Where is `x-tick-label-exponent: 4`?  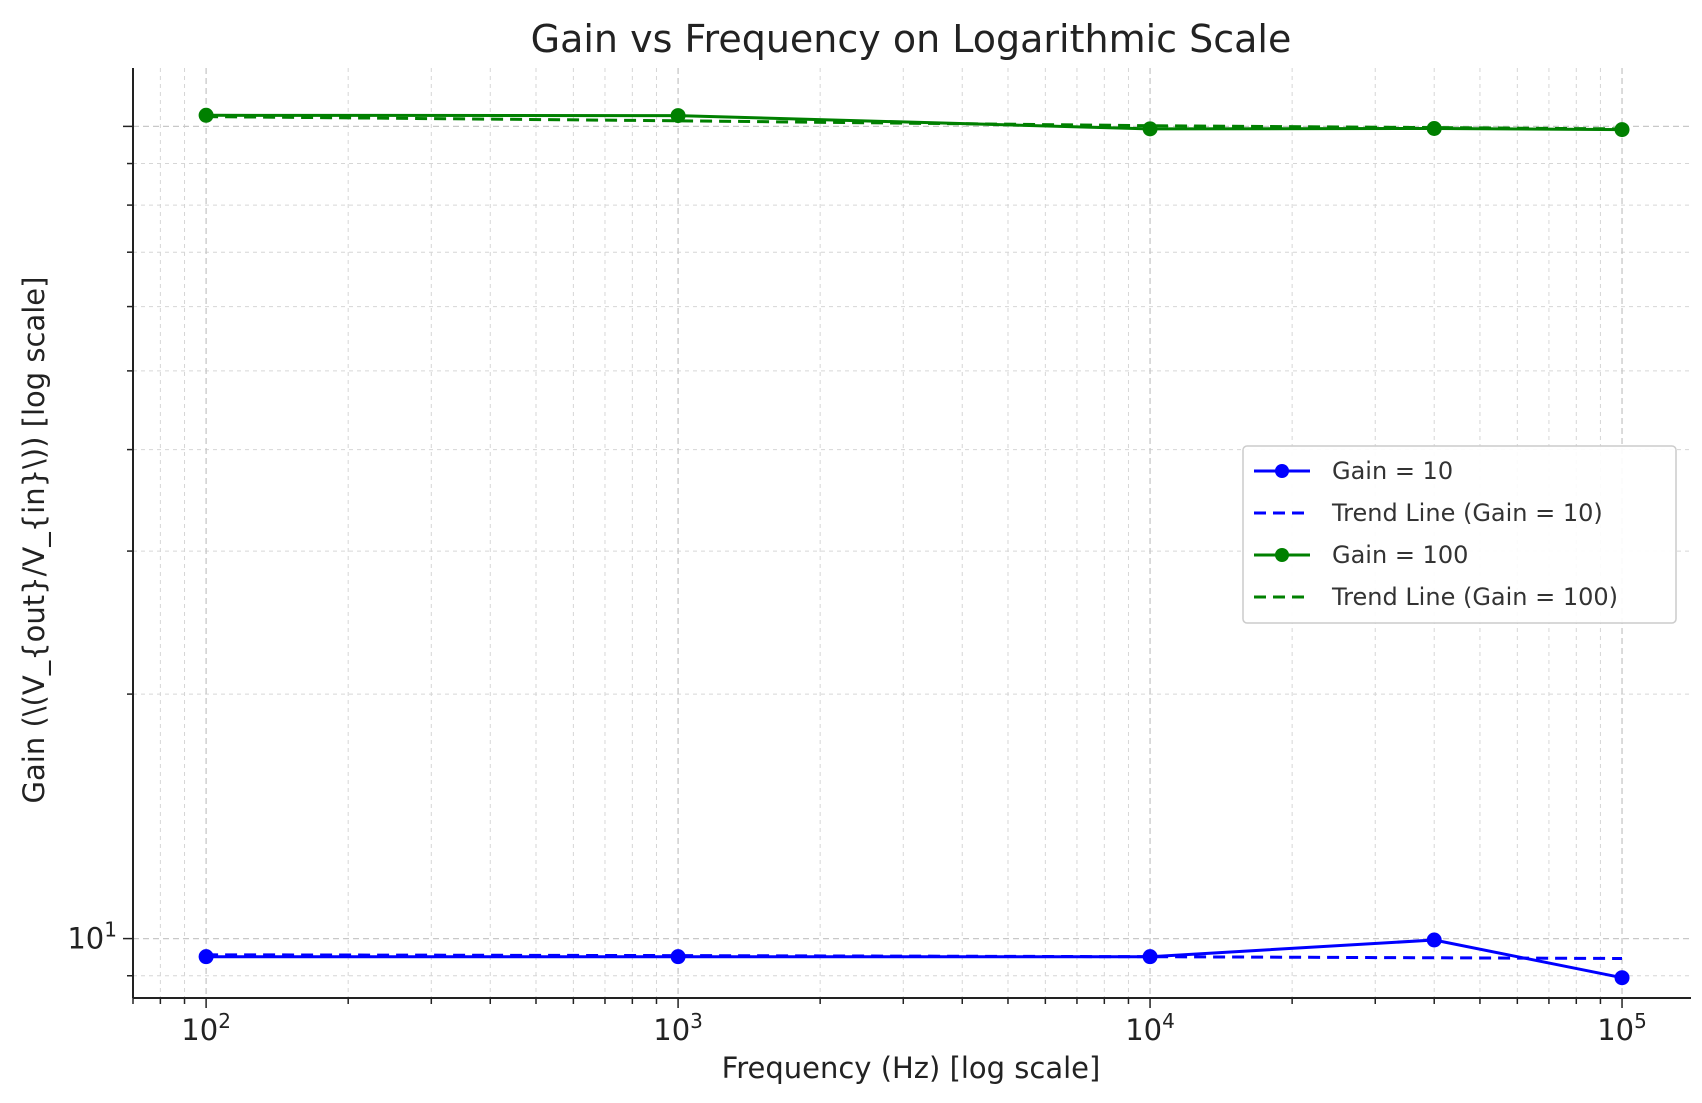
x-tick-label-exponent: 4 is located at coordinates (1168, 1021).